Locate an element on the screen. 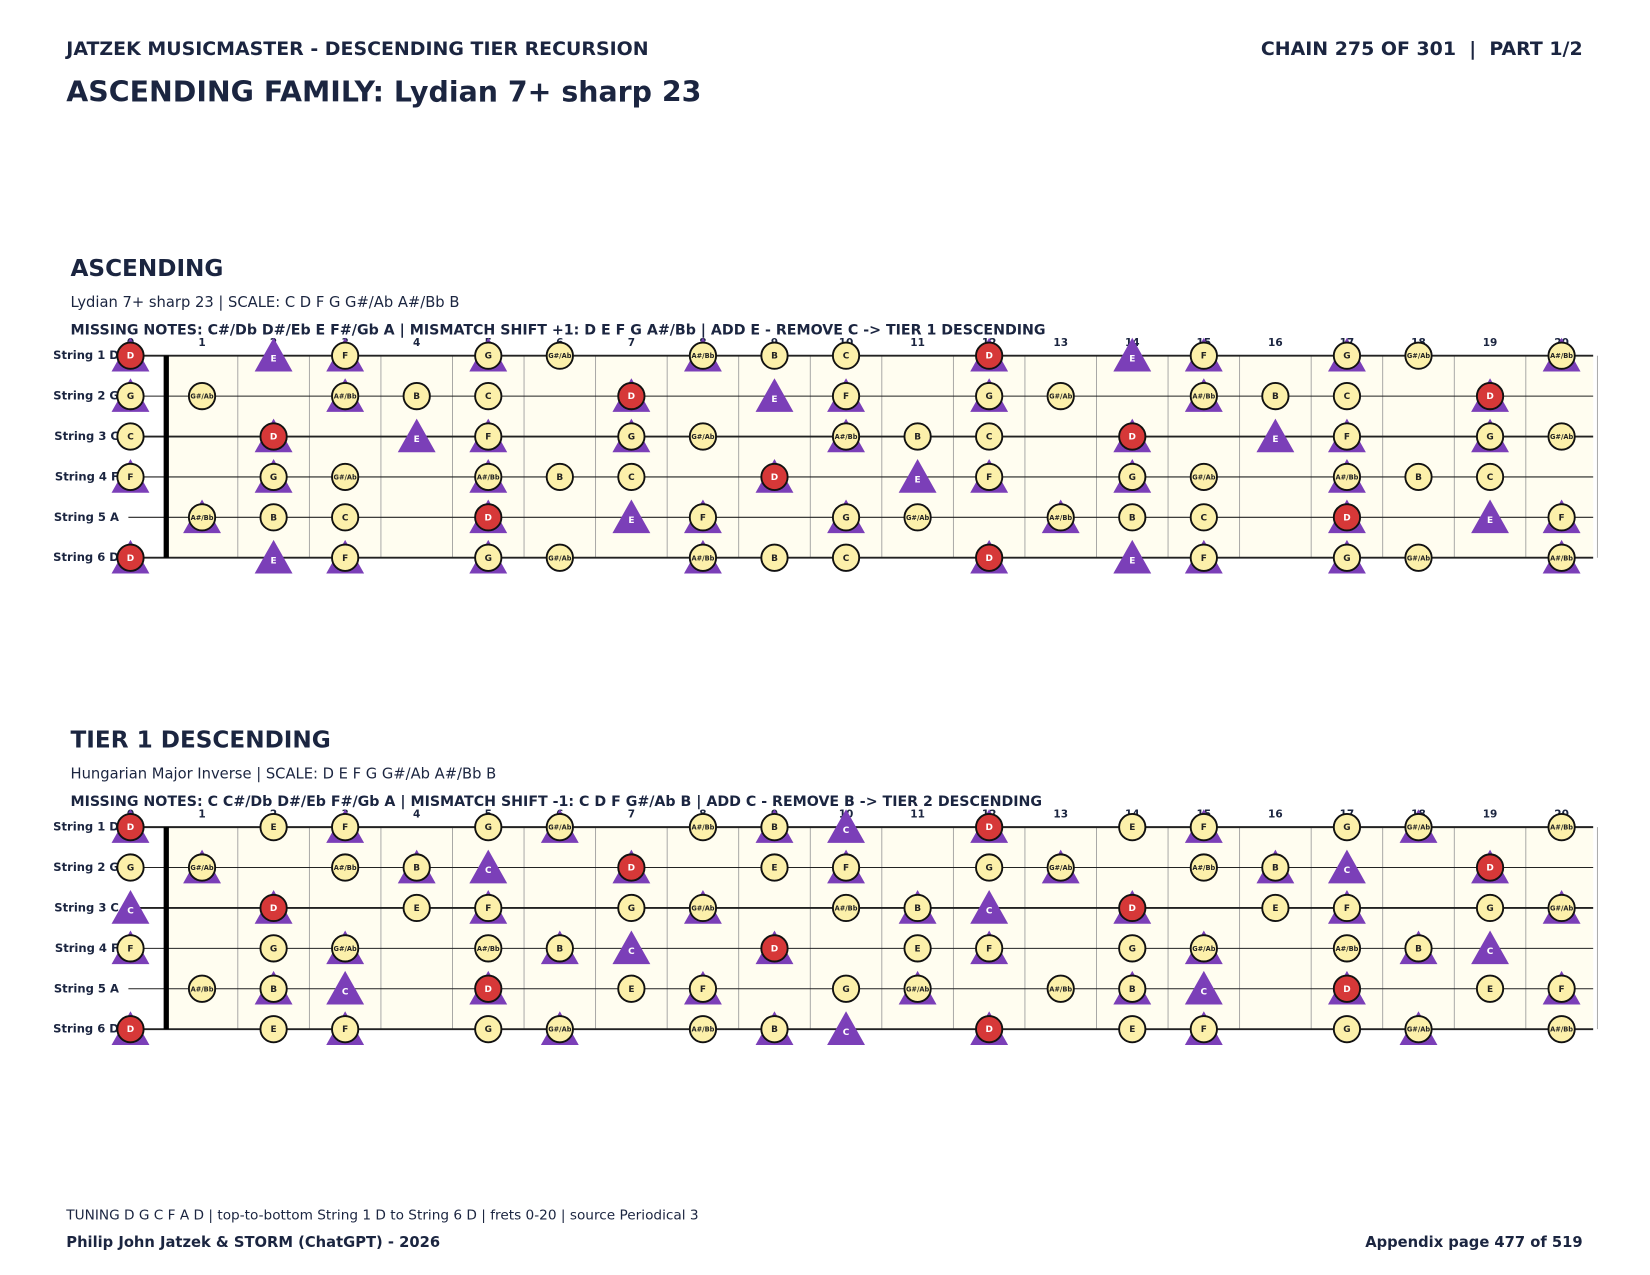  page-number: Appendix page 477 of 519 is located at coordinates (1473, 1242).